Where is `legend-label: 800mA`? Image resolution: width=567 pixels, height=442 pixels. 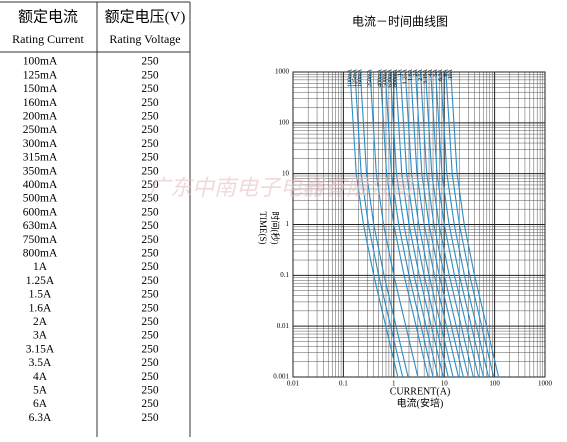
legend-label: 800mA is located at coordinates (396, 77).